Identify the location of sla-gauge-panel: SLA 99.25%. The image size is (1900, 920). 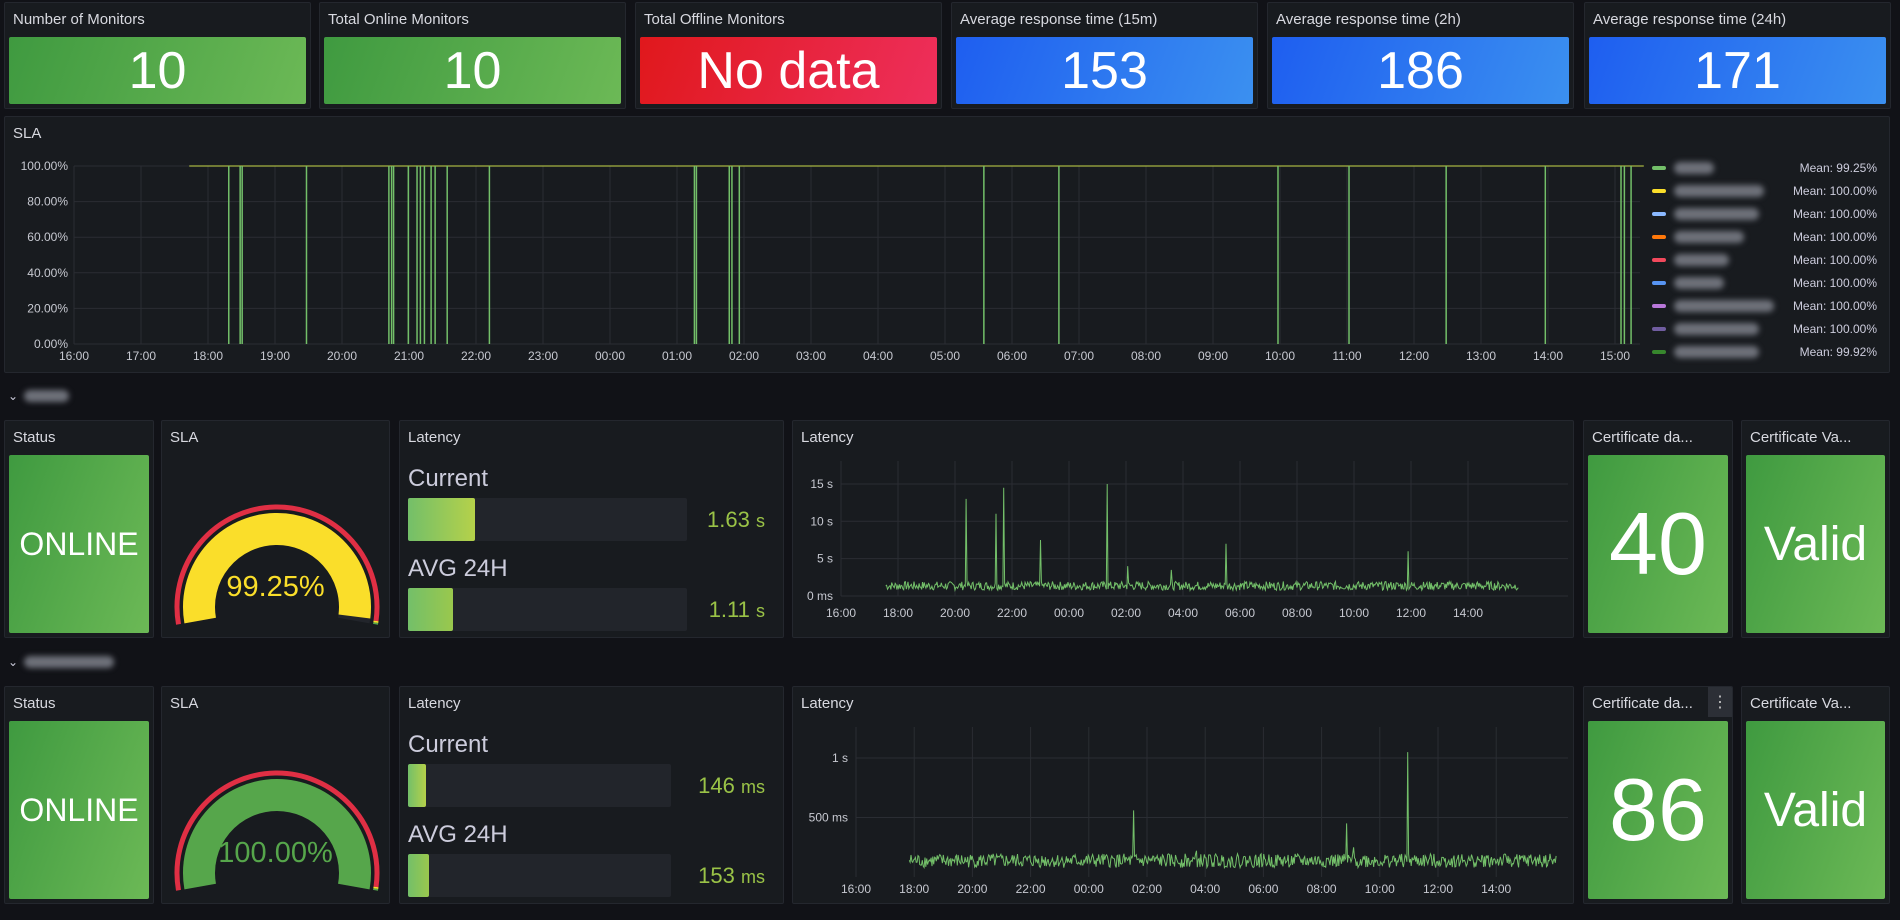
(275, 529).